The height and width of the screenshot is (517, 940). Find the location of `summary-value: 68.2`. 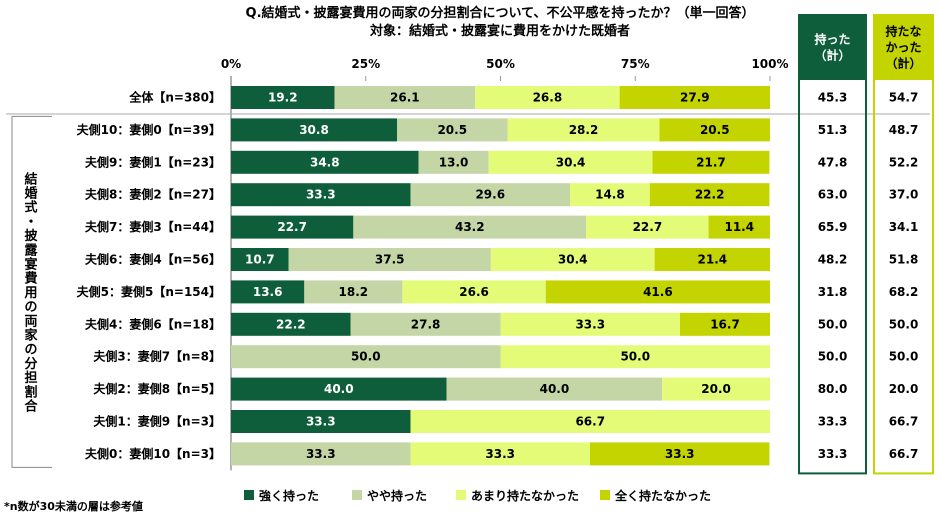

summary-value: 68.2 is located at coordinates (904, 292).